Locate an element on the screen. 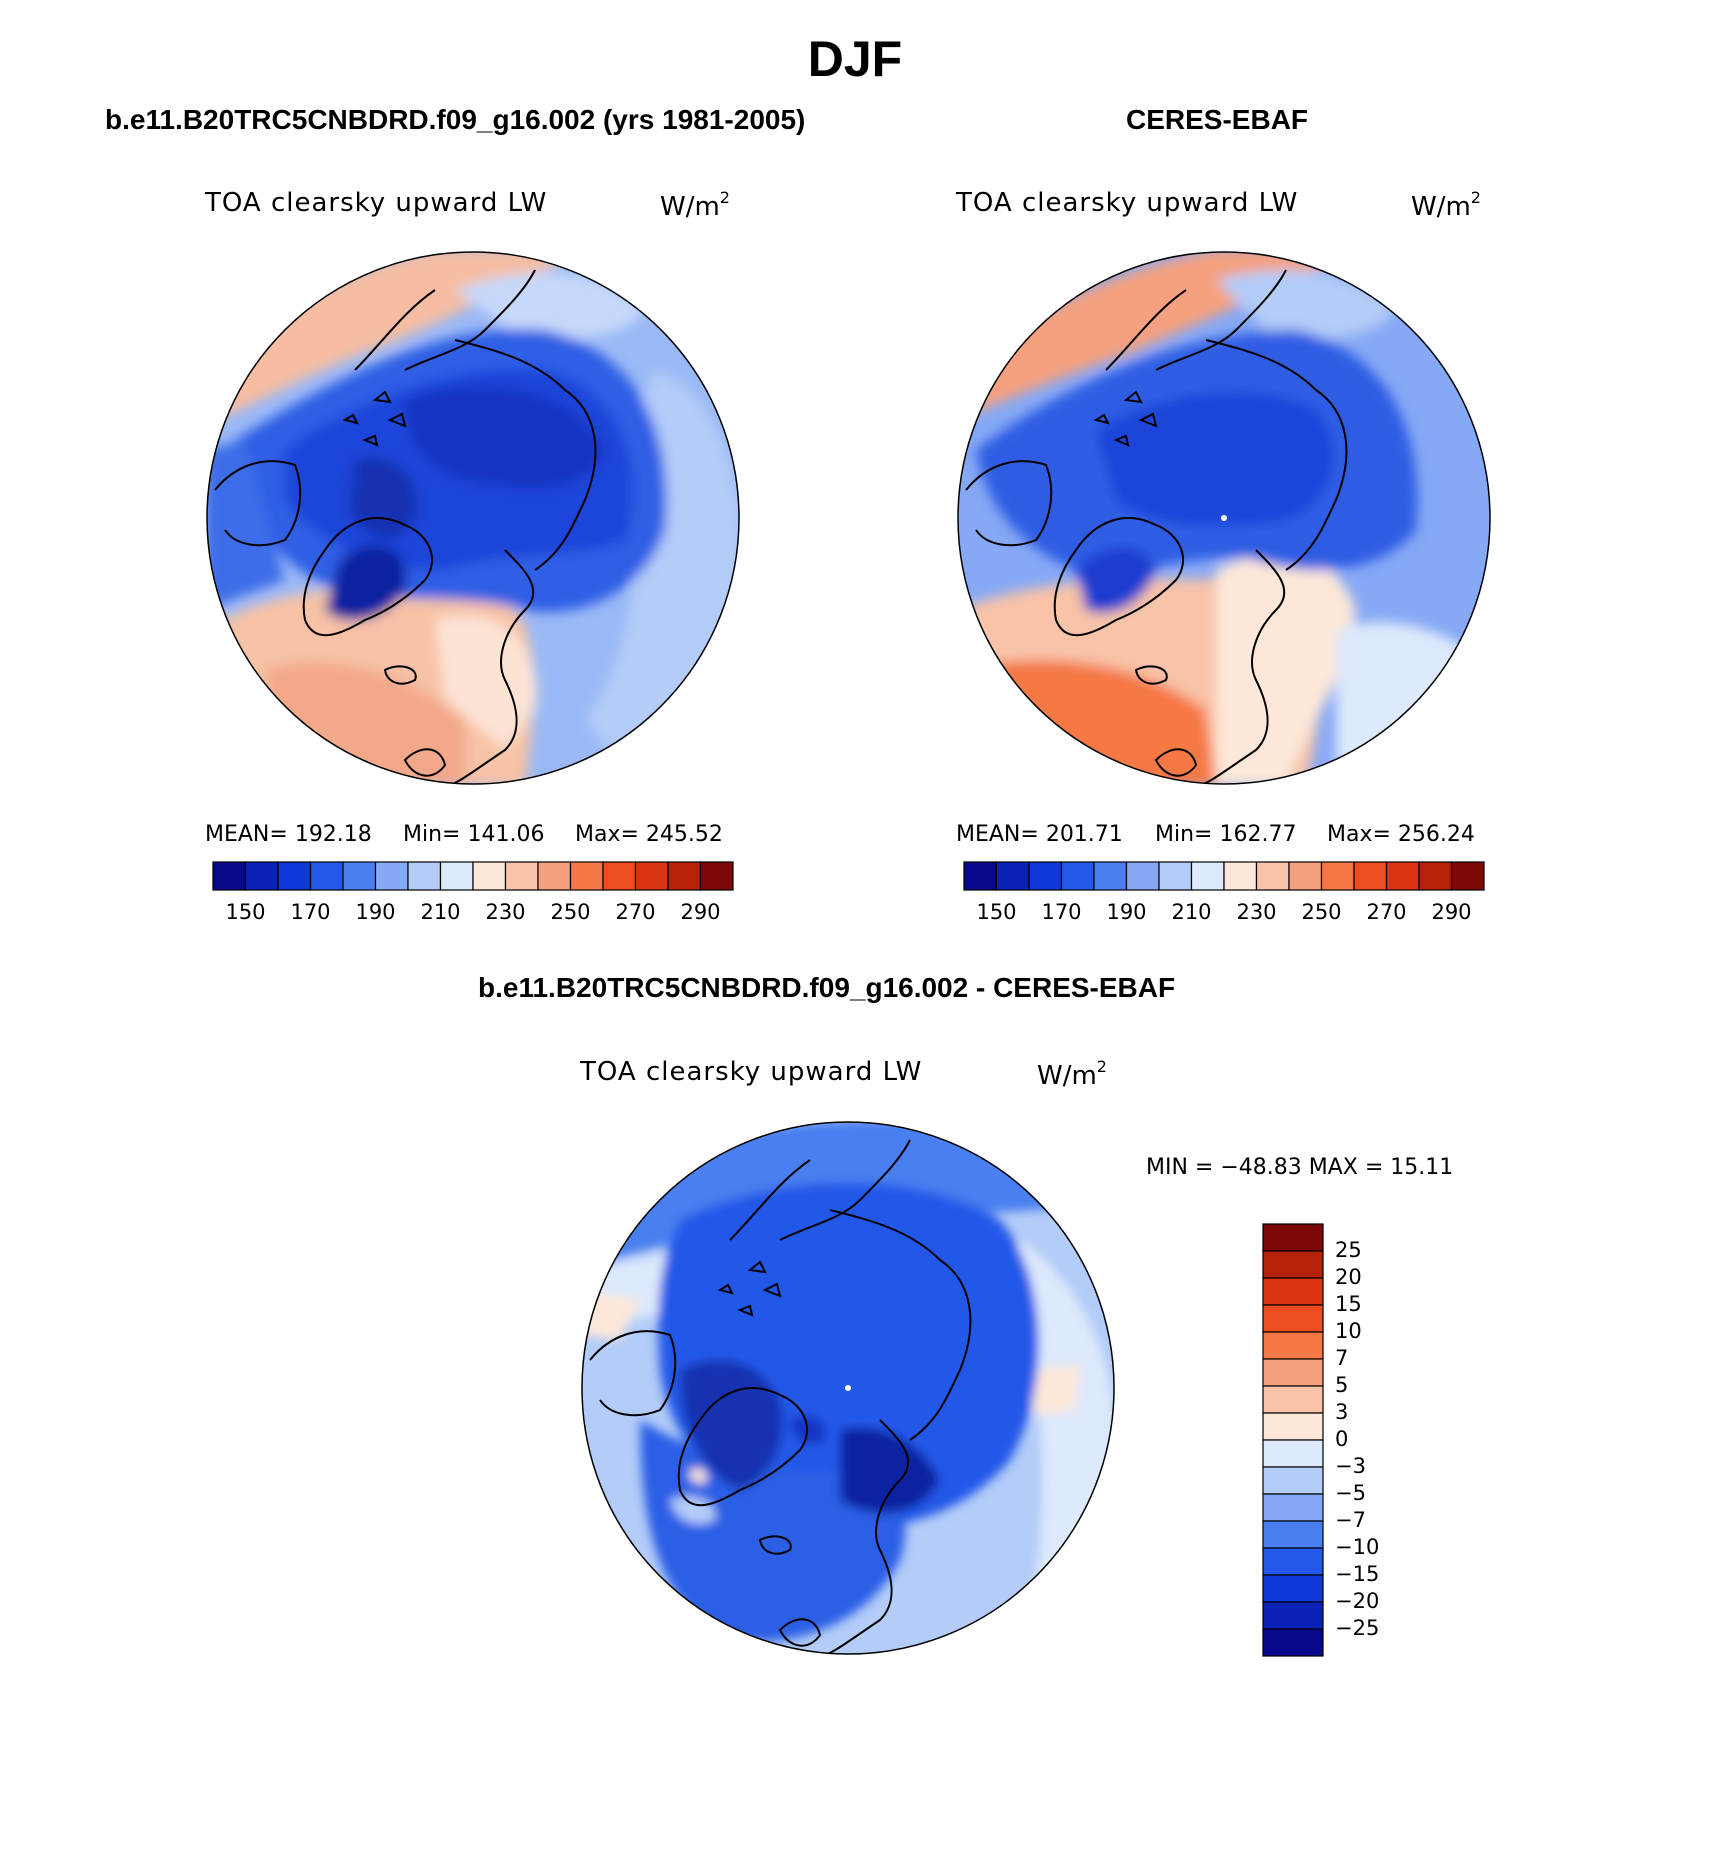 The height and width of the screenshot is (1875, 1710). model-max-stat: Max= 245.52 is located at coordinates (649, 834).